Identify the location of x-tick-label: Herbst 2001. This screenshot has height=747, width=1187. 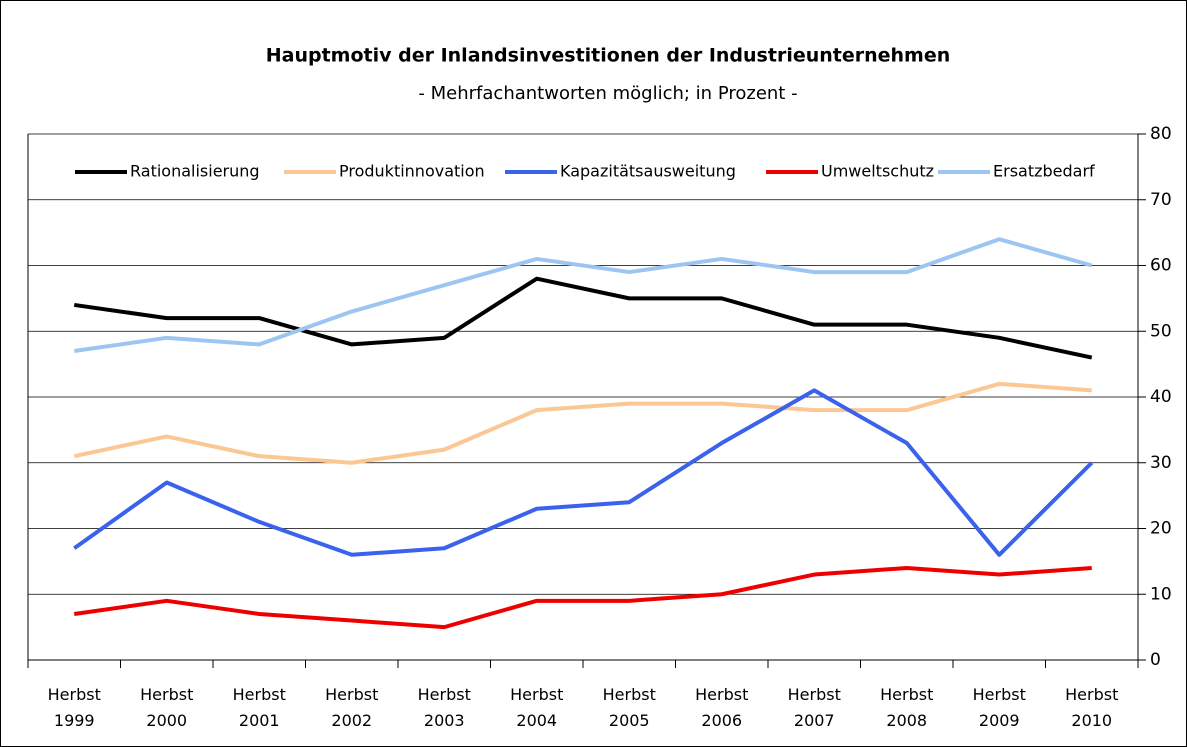
(259, 707).